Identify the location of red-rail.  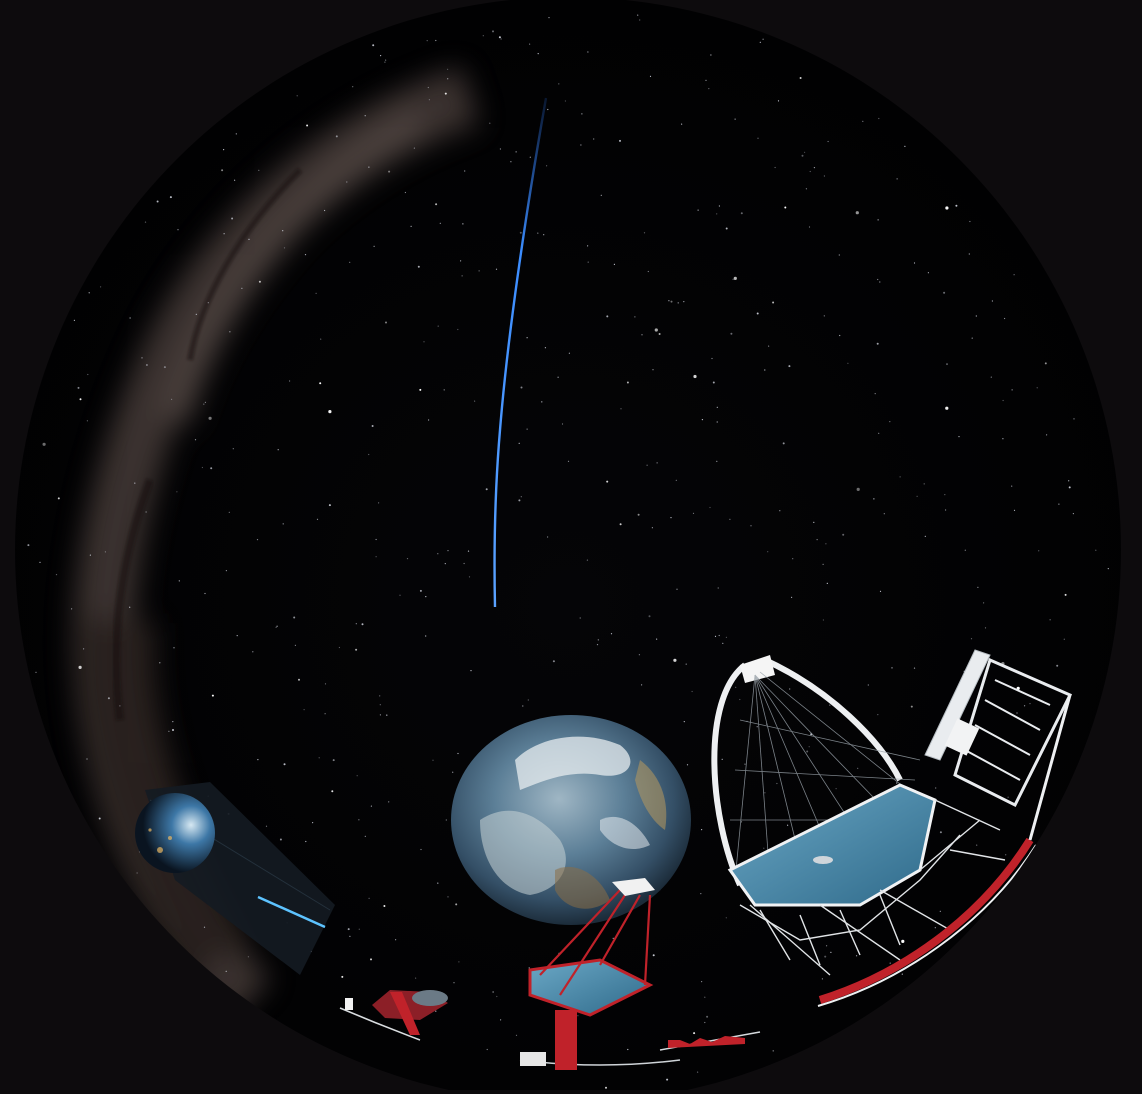
(926, 920).